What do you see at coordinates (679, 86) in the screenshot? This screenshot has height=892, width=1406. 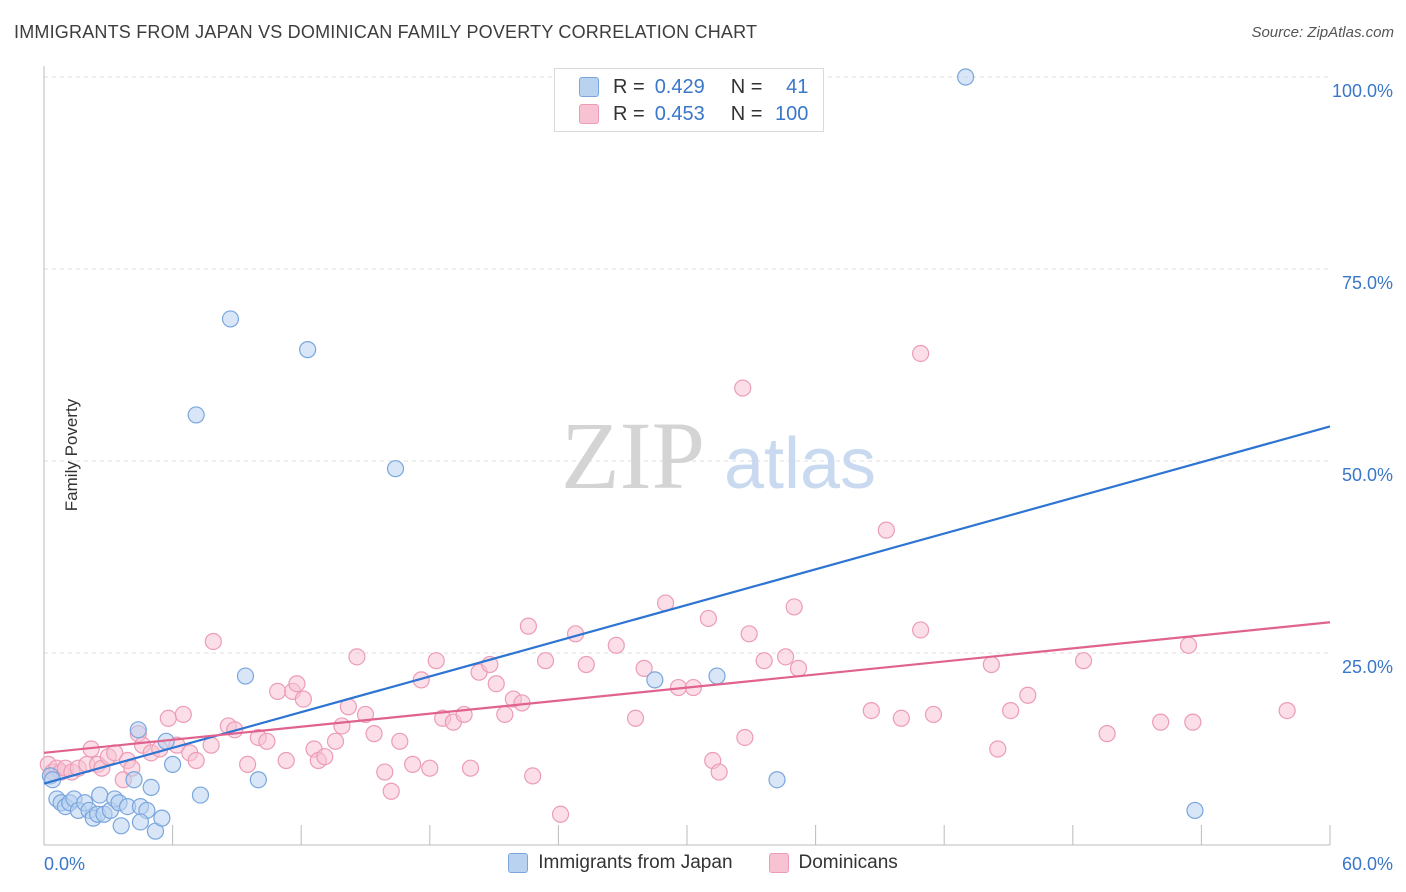 I see `legend-r-value-japan: 0.429` at bounding box center [679, 86].